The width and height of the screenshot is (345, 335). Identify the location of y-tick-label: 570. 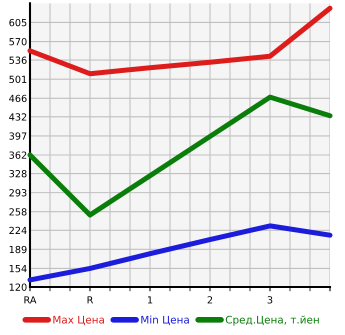
(18, 42).